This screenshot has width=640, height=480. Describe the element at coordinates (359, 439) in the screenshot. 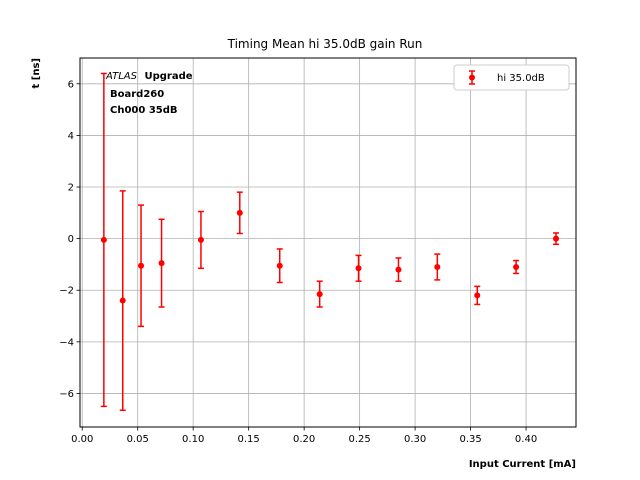

I see `x-tick-label: 0.25` at that location.